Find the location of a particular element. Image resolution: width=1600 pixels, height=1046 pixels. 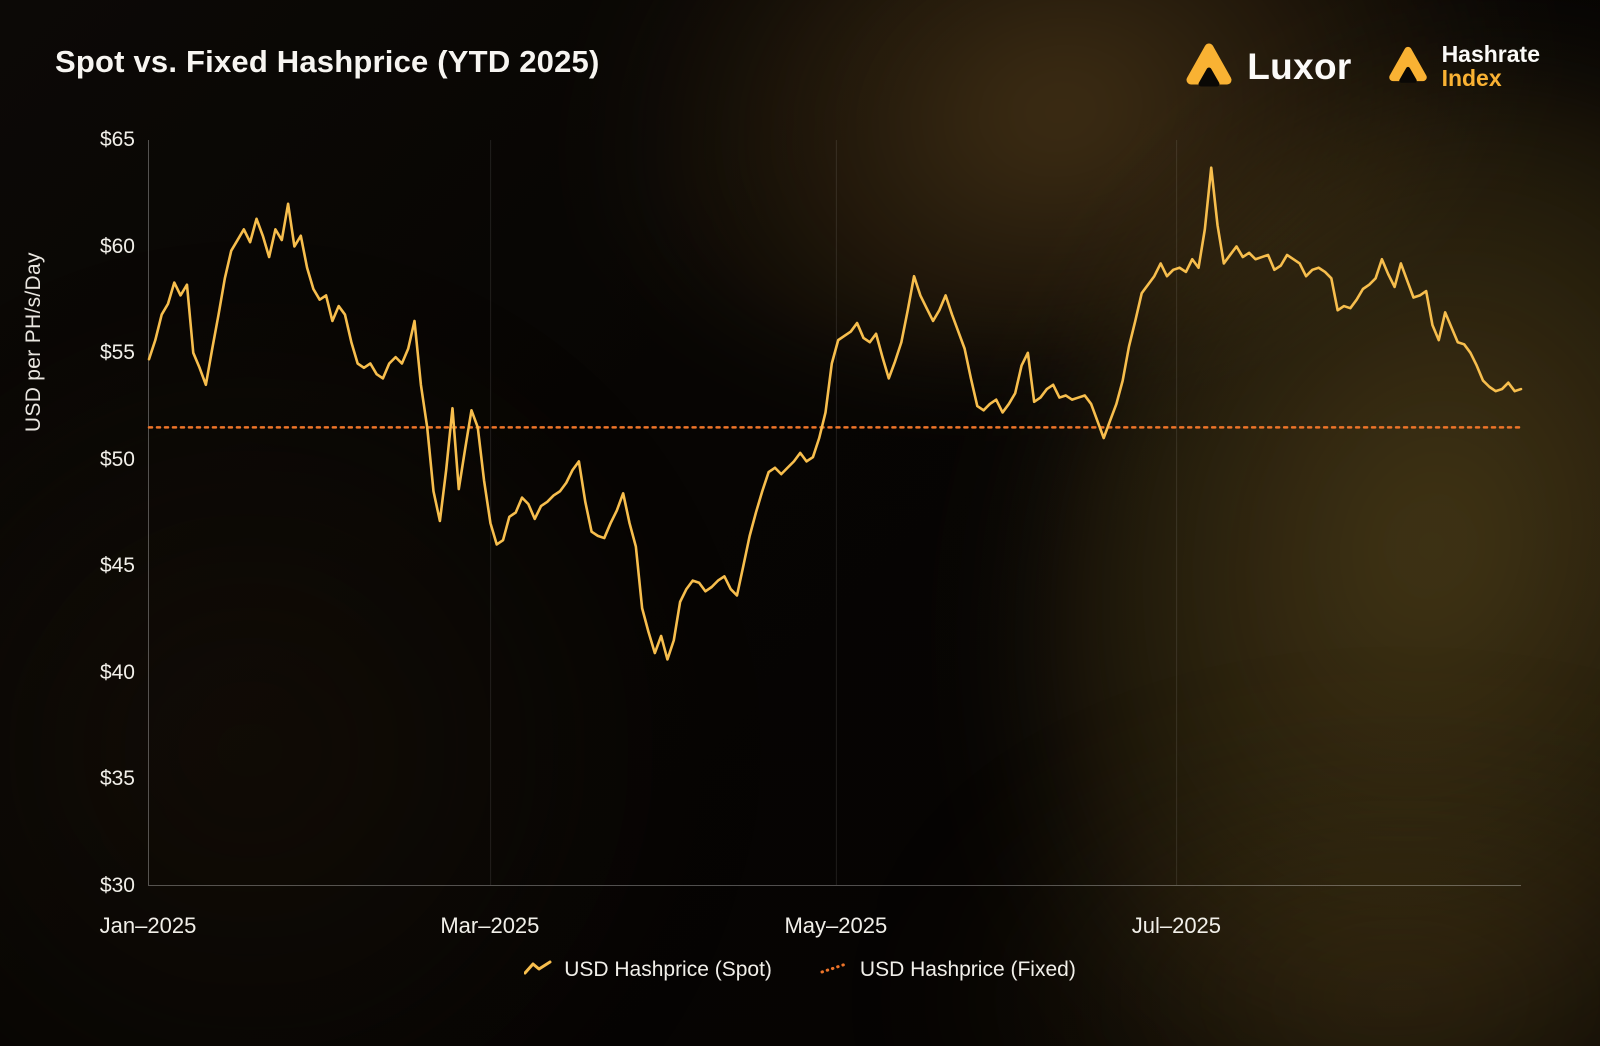

x-tick-label: May–2025 is located at coordinates (836, 925).